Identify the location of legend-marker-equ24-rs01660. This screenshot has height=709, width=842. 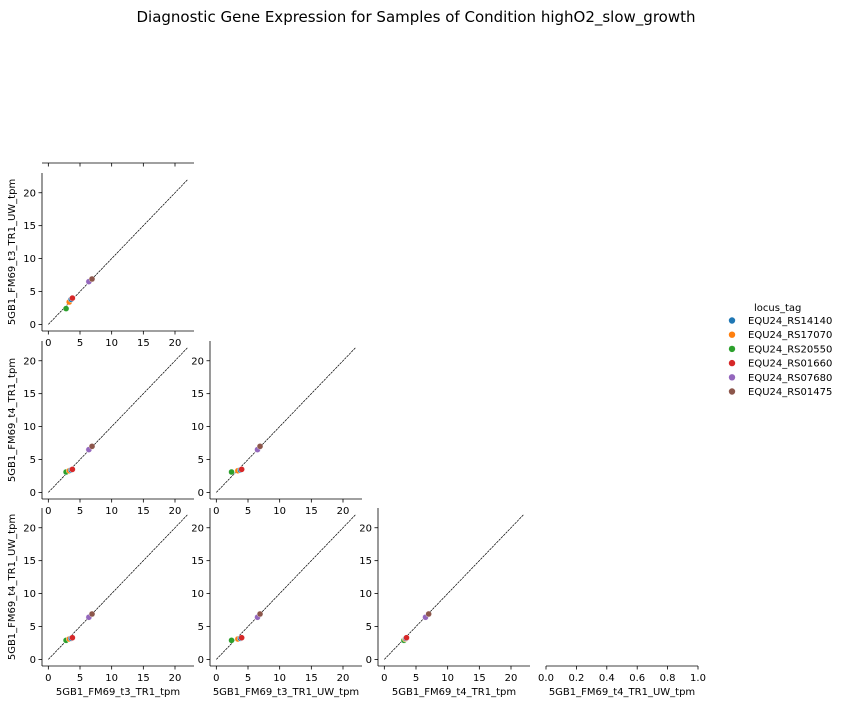
(732, 363).